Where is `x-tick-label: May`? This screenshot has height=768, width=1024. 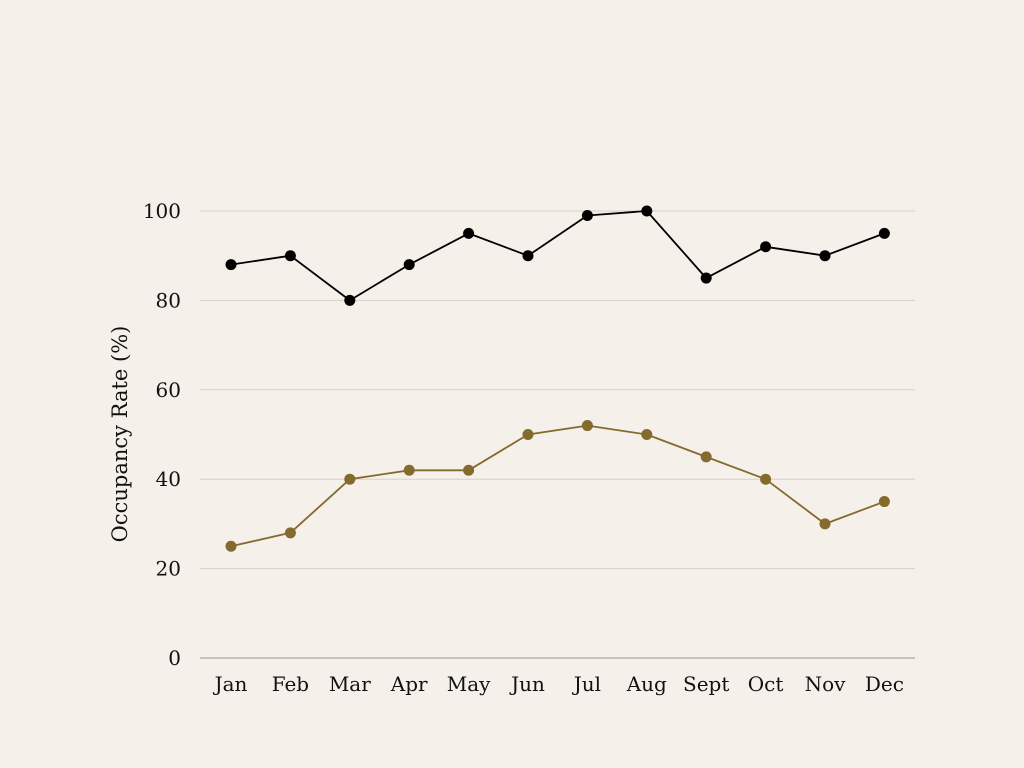
x-tick-label: May is located at coordinates (469, 684).